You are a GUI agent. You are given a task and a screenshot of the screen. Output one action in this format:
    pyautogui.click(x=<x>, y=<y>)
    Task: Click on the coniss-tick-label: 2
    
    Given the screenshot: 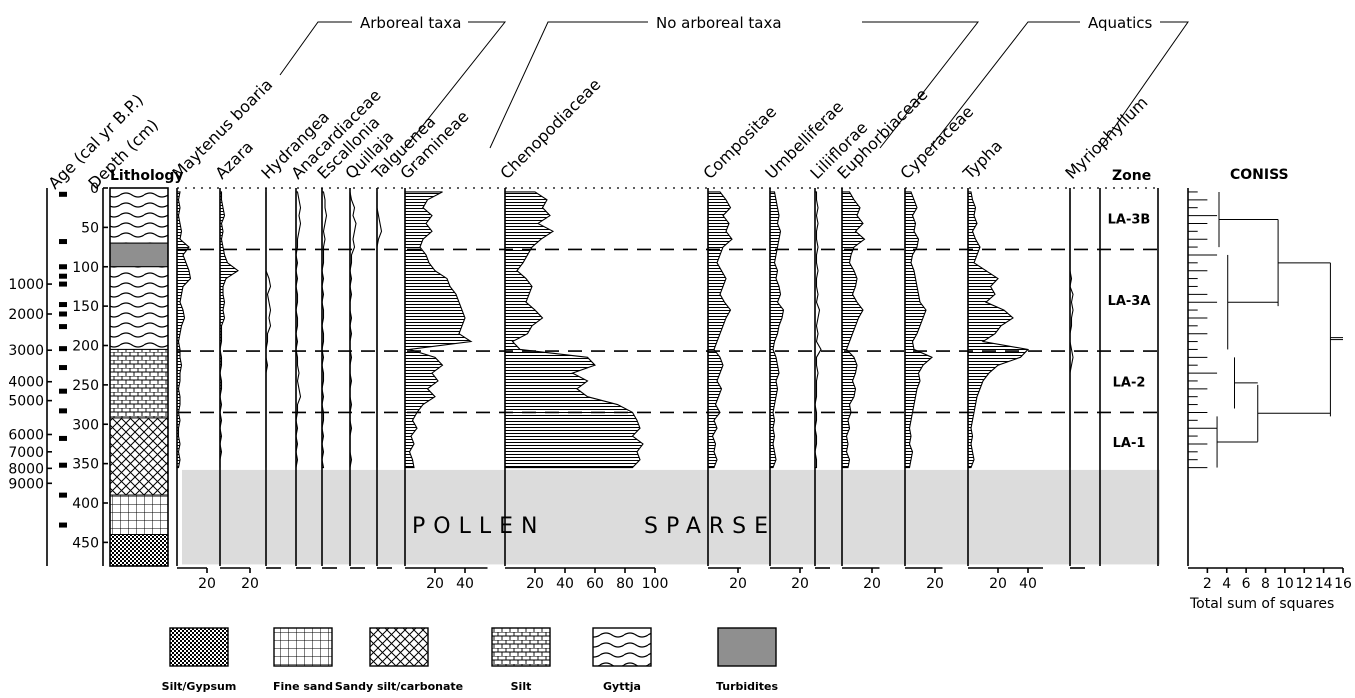 What is the action you would take?
    pyautogui.click(x=1207, y=584)
    